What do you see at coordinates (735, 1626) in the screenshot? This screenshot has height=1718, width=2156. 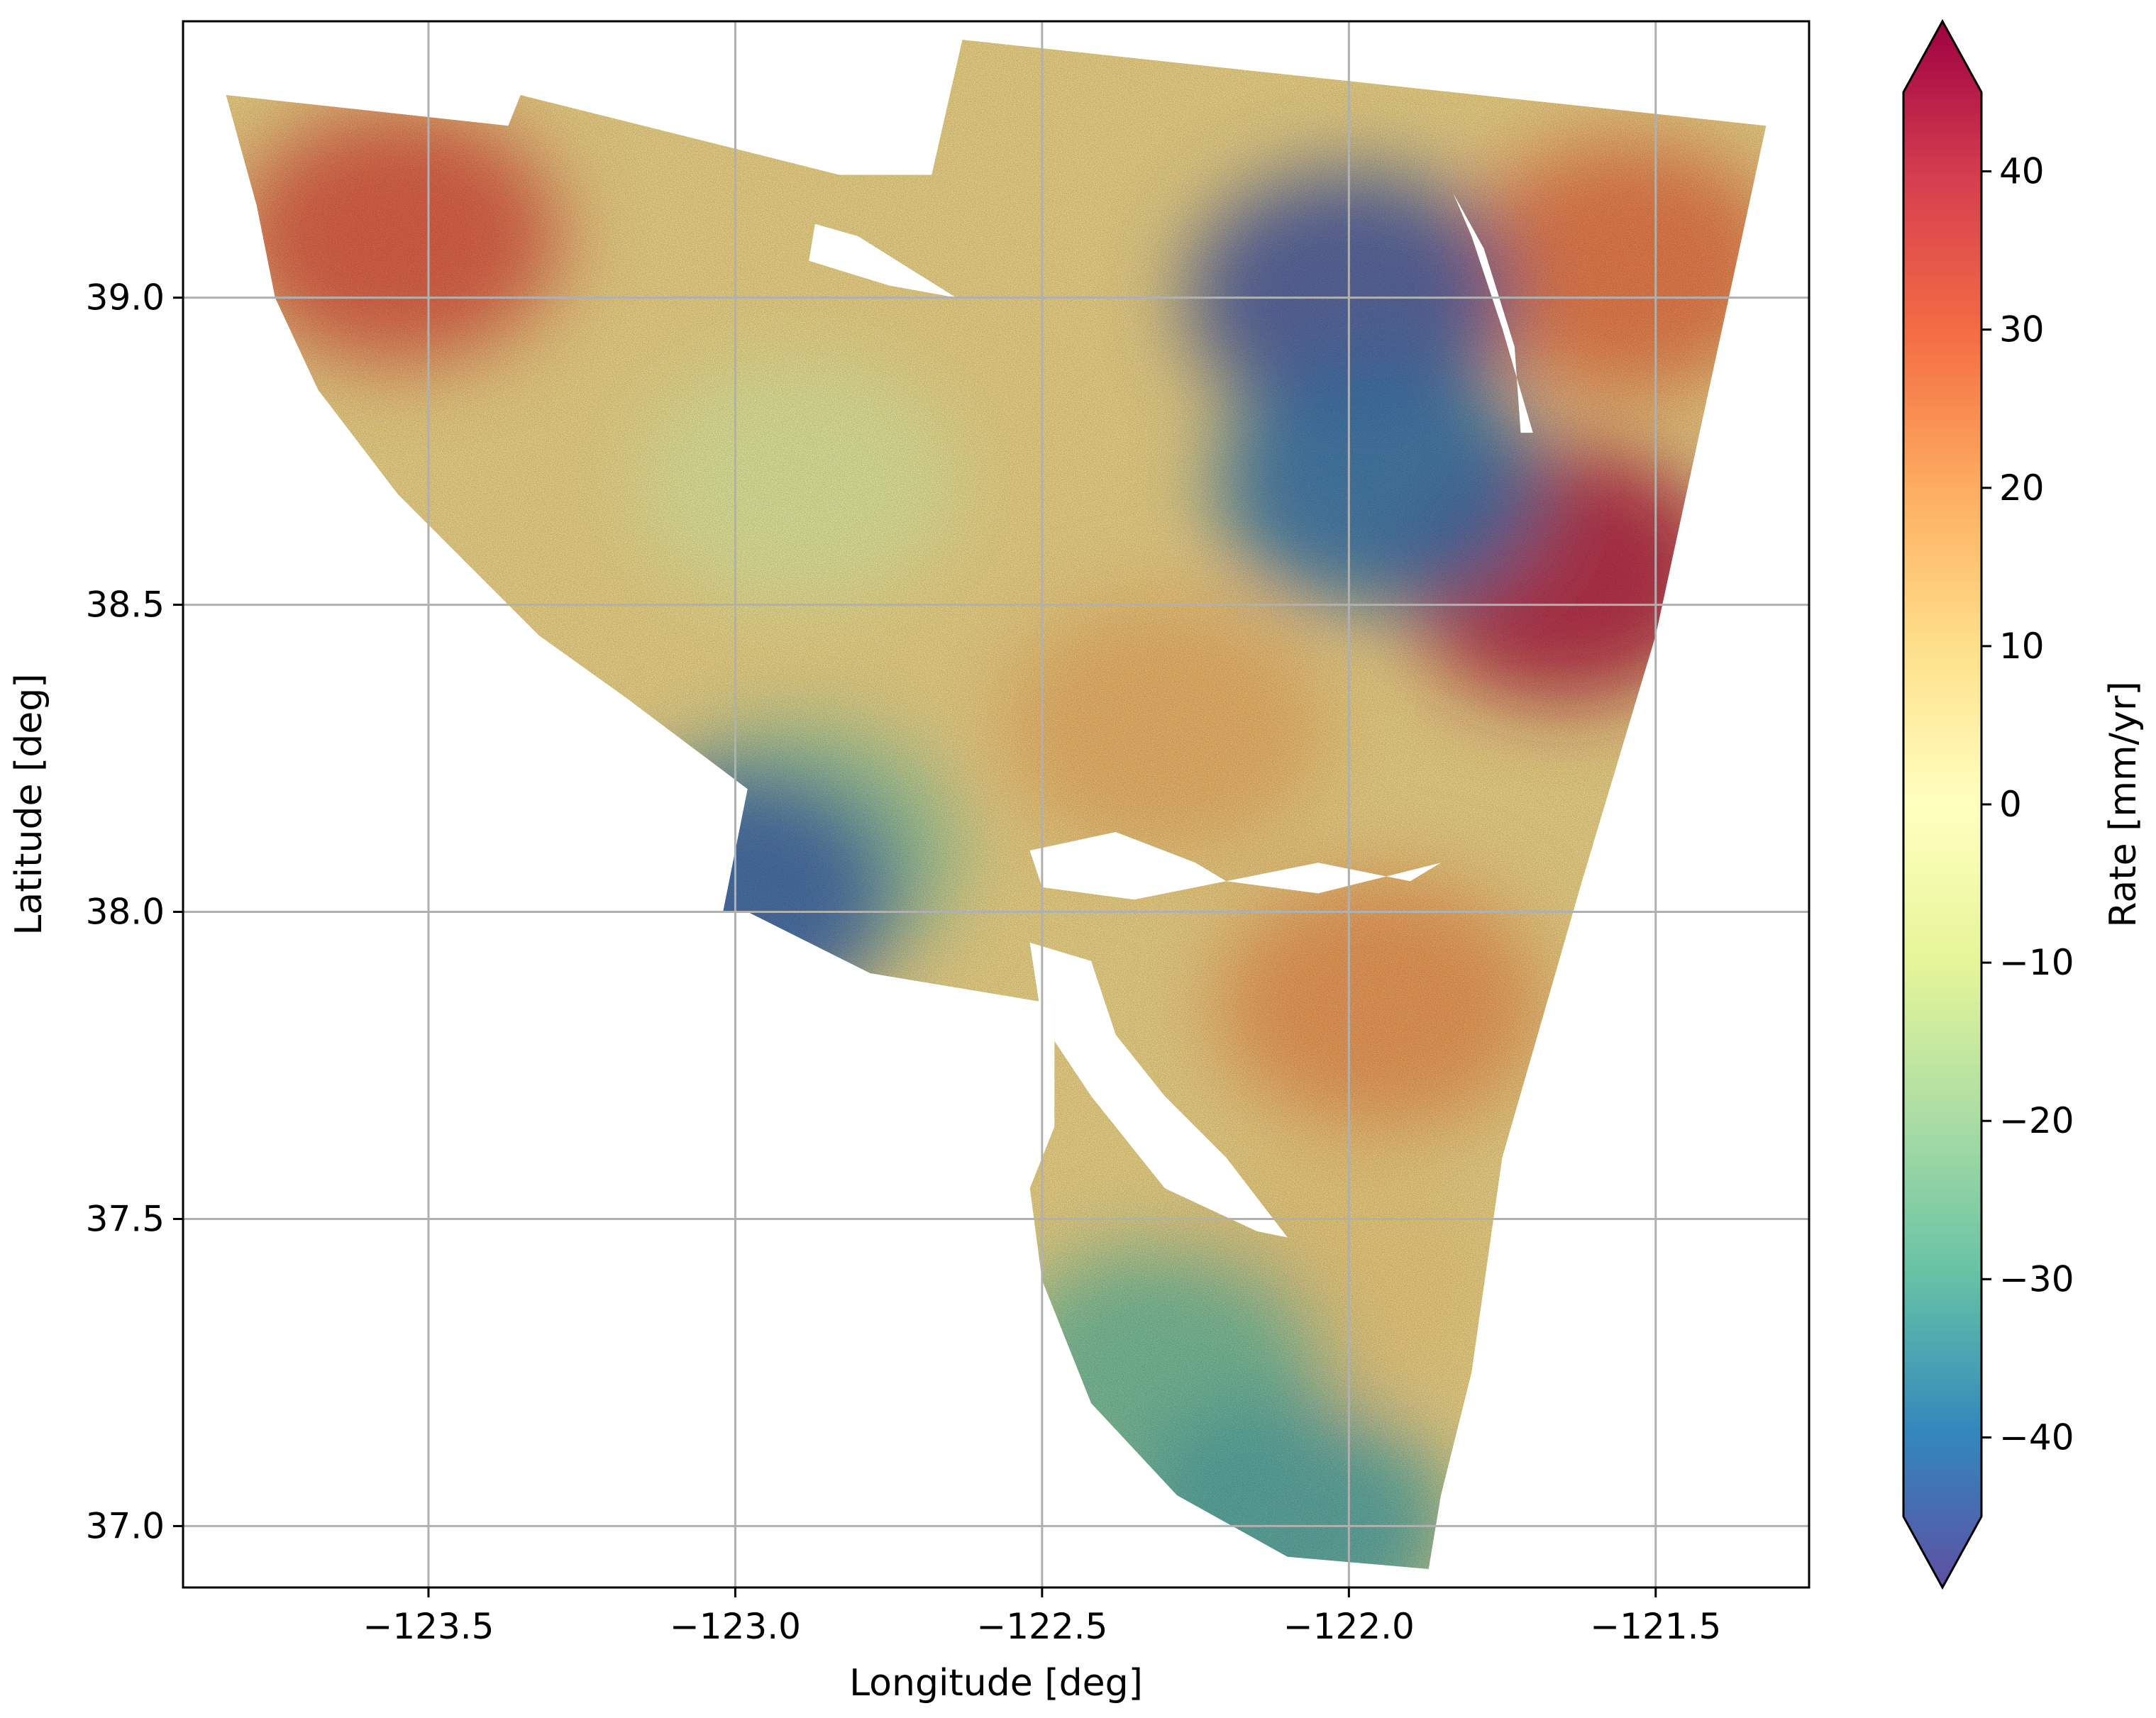 I see `x-tick-label: −123.0` at bounding box center [735, 1626].